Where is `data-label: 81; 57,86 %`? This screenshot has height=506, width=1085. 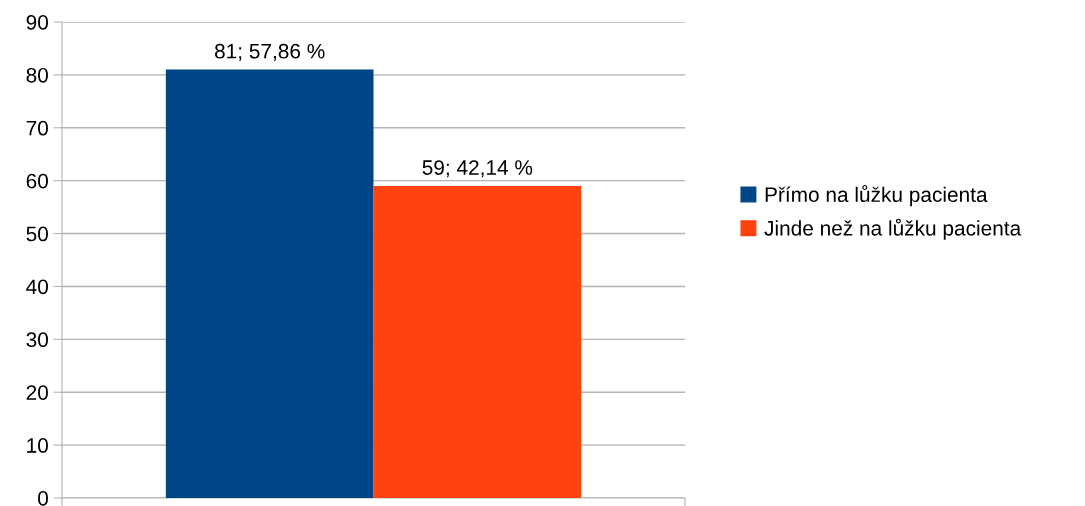 data-label: 81; 57,86 % is located at coordinates (269, 52).